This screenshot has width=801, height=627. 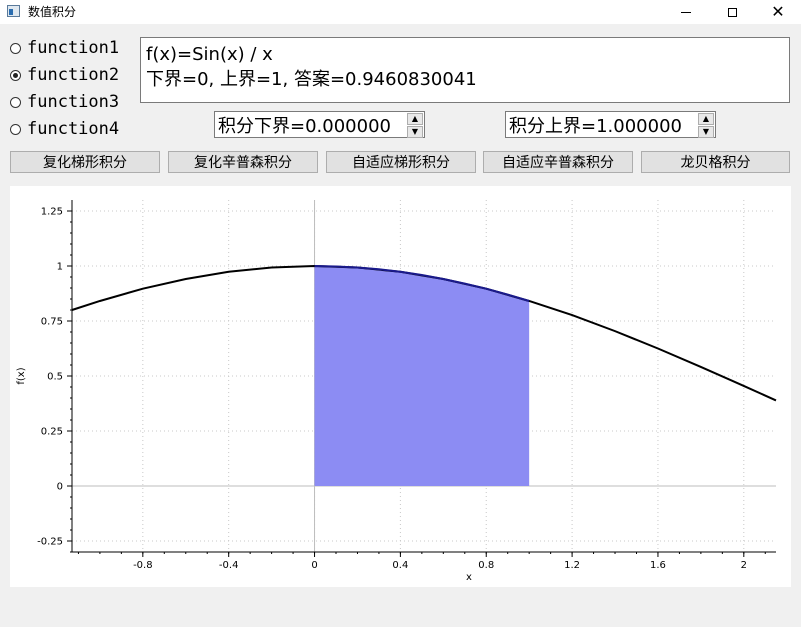 I want to click on radio-function2: function2, so click(x=64, y=75).